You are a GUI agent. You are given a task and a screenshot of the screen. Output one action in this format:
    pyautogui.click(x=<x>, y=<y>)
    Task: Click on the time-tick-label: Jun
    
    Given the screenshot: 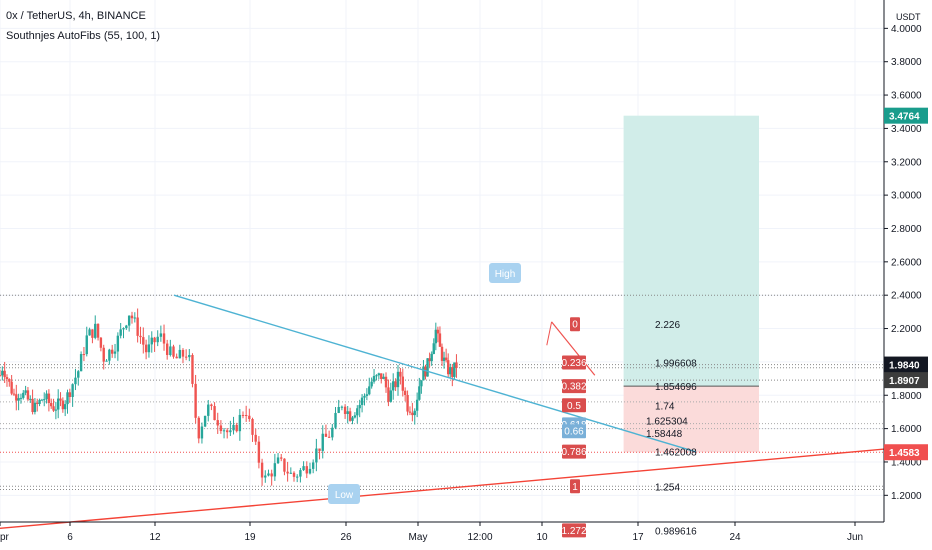 What is the action you would take?
    pyautogui.click(x=855, y=537)
    